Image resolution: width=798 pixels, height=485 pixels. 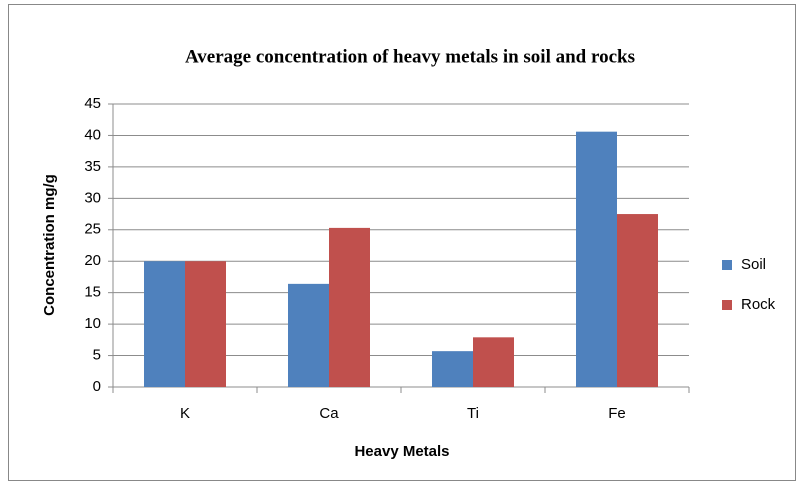 I want to click on y-tick-label: 35, so click(x=92, y=166).